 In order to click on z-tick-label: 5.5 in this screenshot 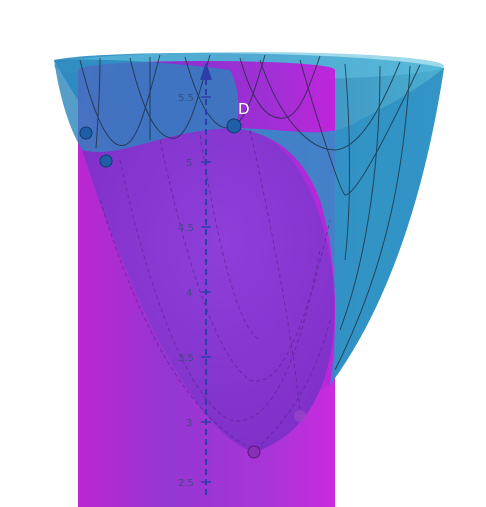, I will do `click(186, 98)`.